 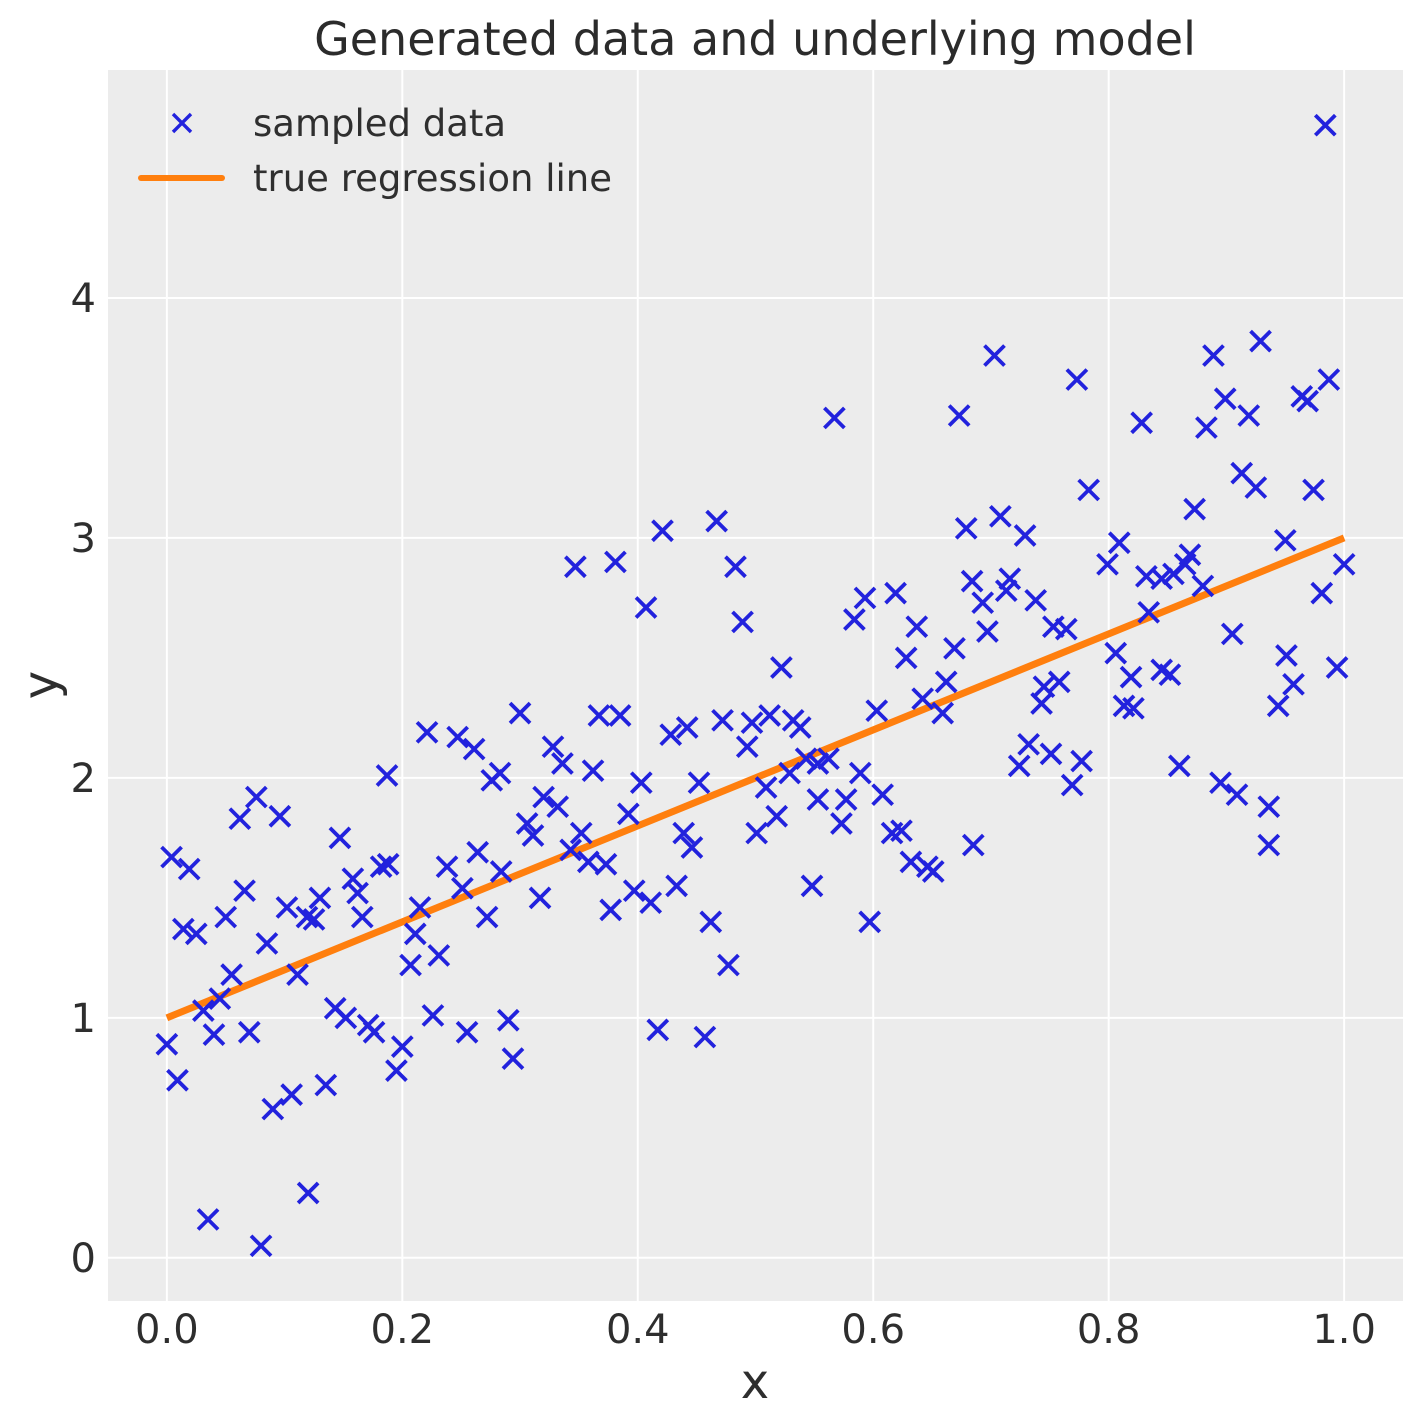 I want to click on x-tick-label: 0.2, so click(x=403, y=1330).